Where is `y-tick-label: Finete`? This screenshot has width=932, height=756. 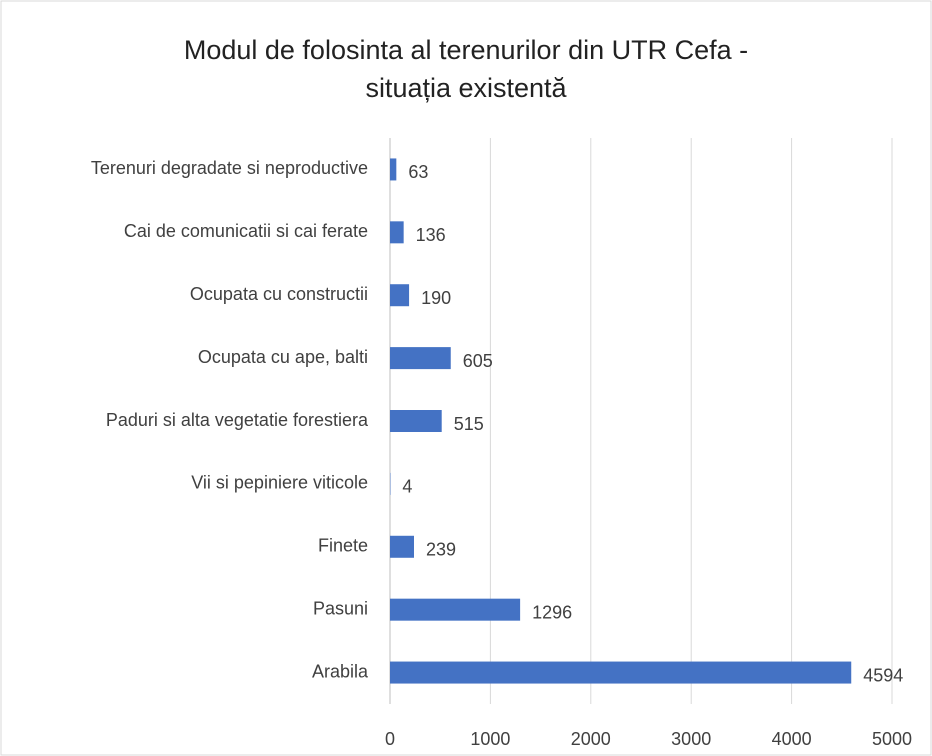
y-tick-label: Finete is located at coordinates (343, 546).